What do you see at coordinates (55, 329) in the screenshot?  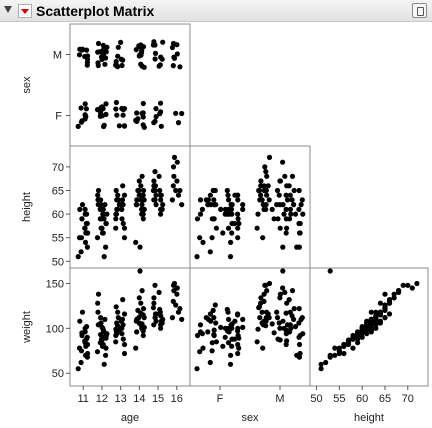 I see `y-tick-label: 100` at bounding box center [55, 329].